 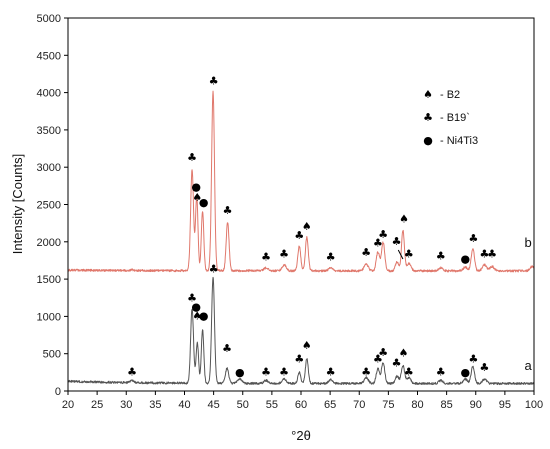 What do you see at coordinates (529, 304) in the screenshot?
I see `series-labels: ab` at bounding box center [529, 304].